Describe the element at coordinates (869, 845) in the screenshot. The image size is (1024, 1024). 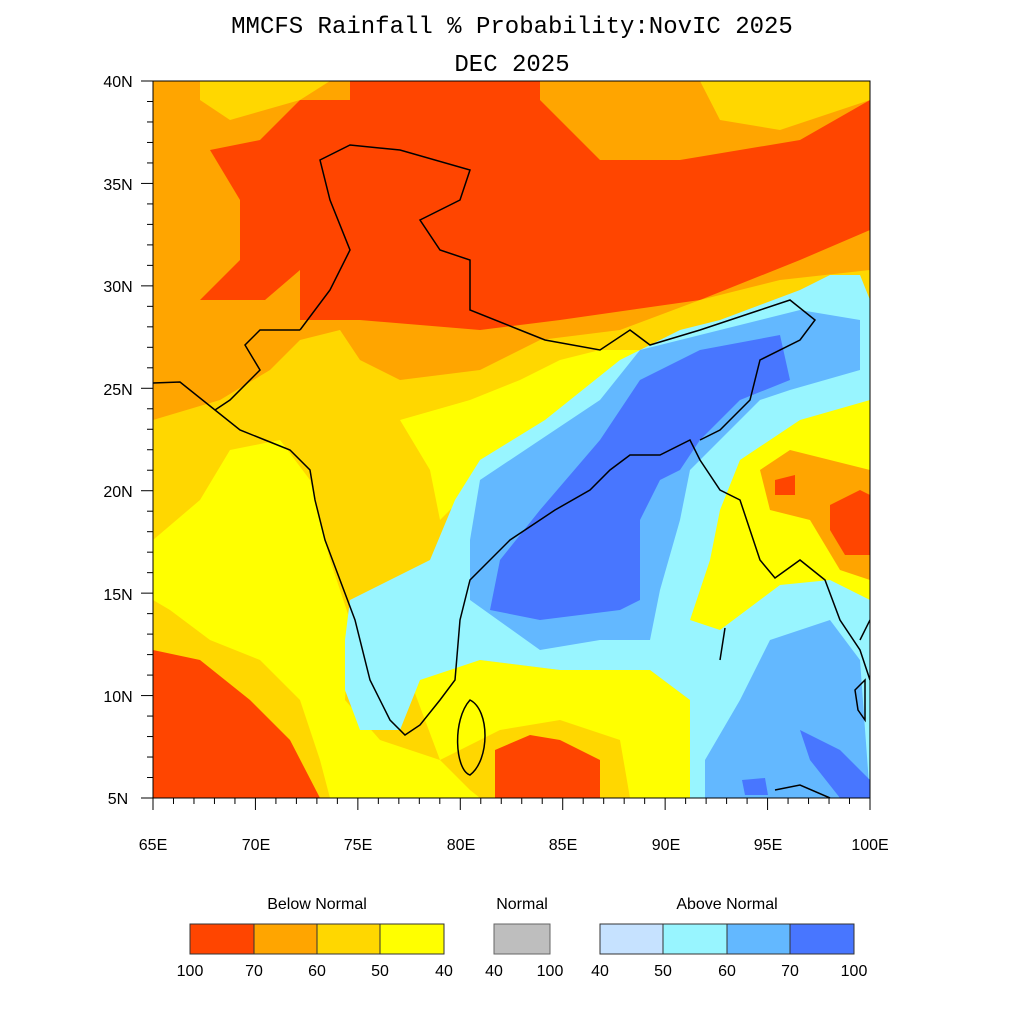
I see `x-tick-label: 100E` at that location.